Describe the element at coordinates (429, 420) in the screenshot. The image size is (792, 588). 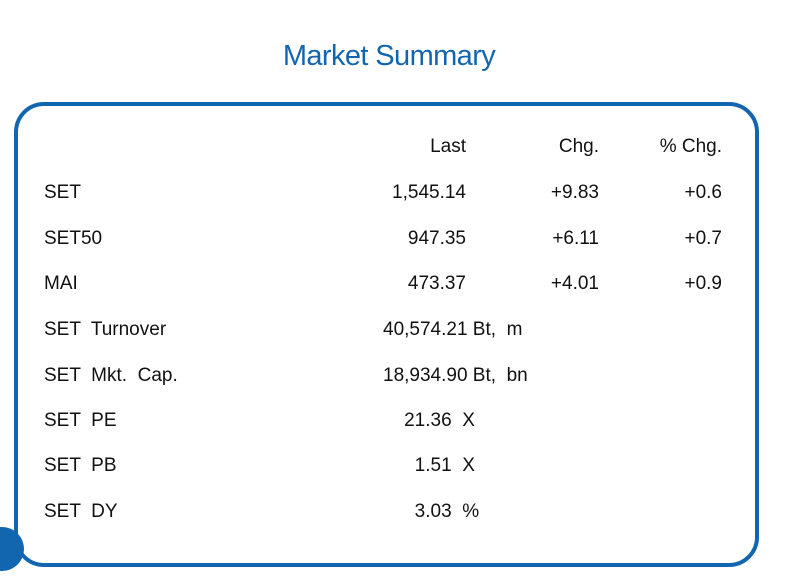
I see `stat-value: 21.36 X` at that location.